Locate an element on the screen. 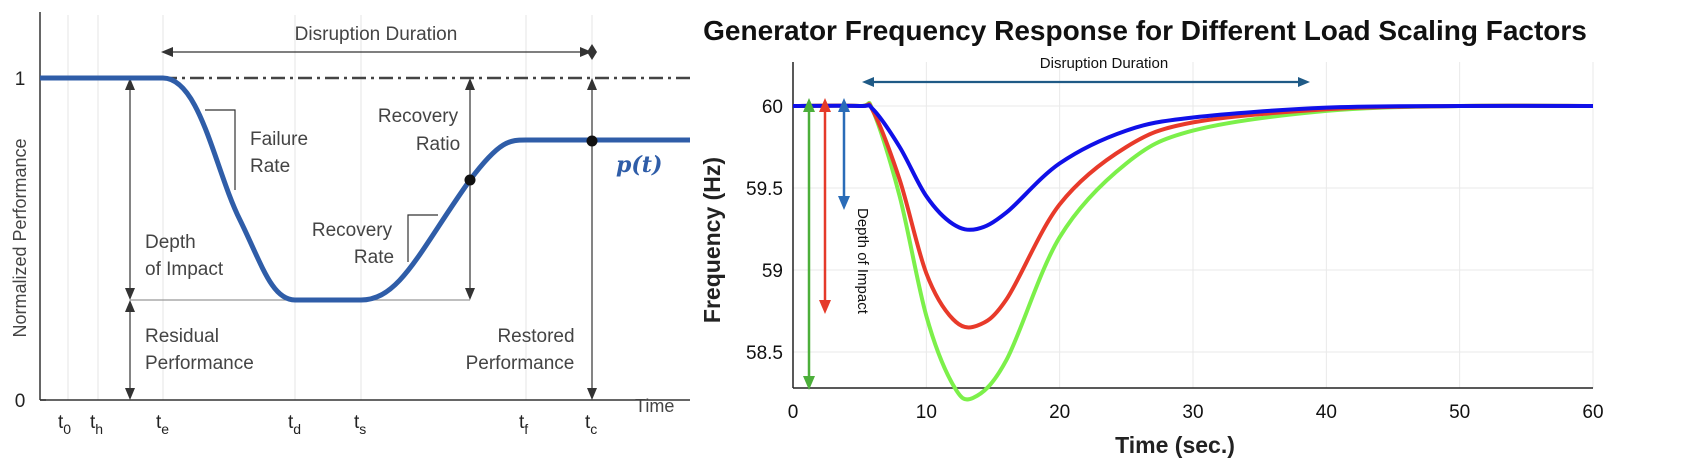 This screenshot has height=469, width=1684. y-tick-label: 60 is located at coordinates (772, 107).